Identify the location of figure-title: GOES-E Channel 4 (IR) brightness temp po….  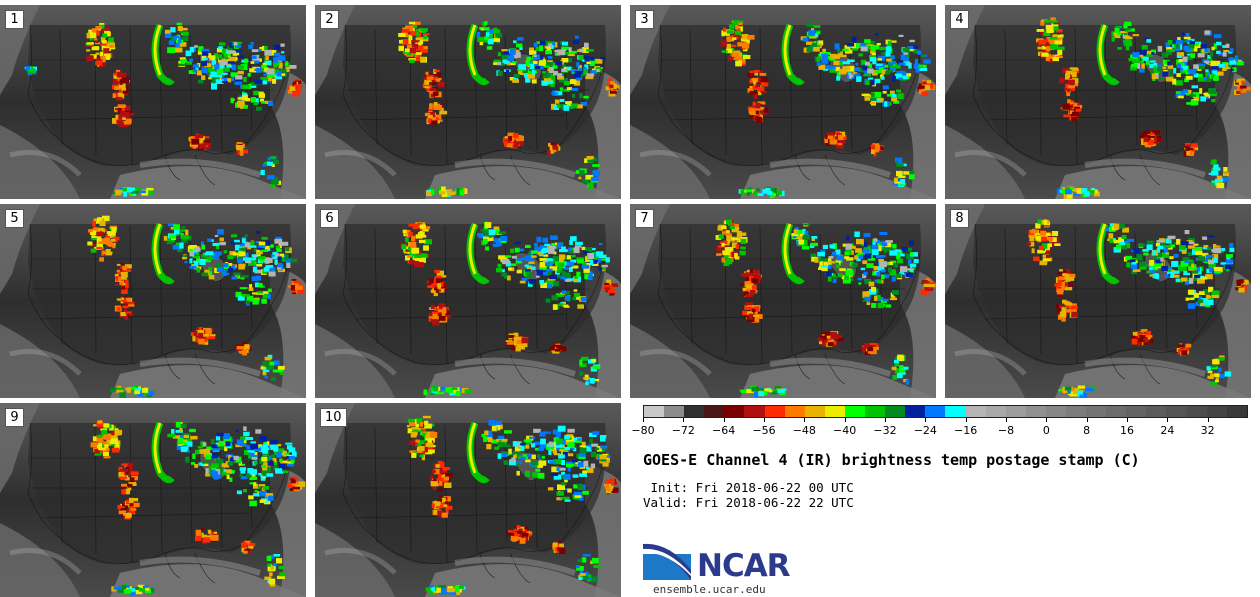
(891, 460).